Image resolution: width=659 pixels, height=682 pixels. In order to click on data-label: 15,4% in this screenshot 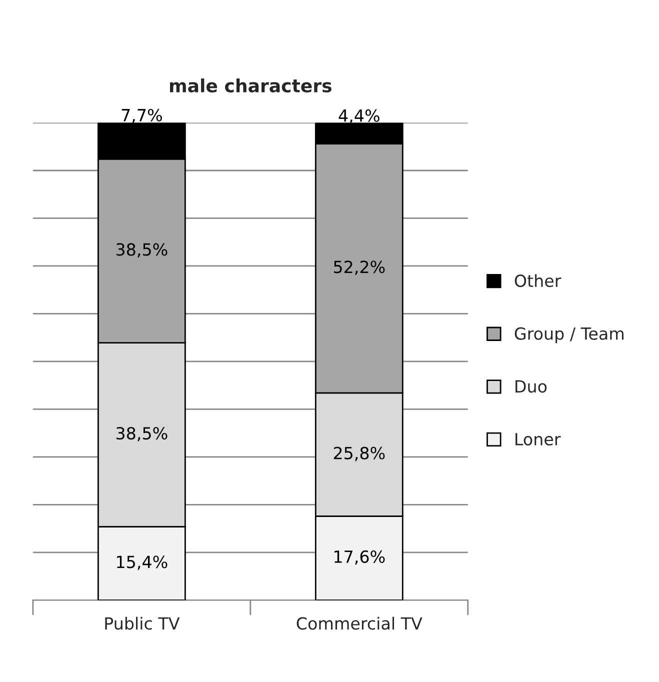, I will do `click(142, 563)`.